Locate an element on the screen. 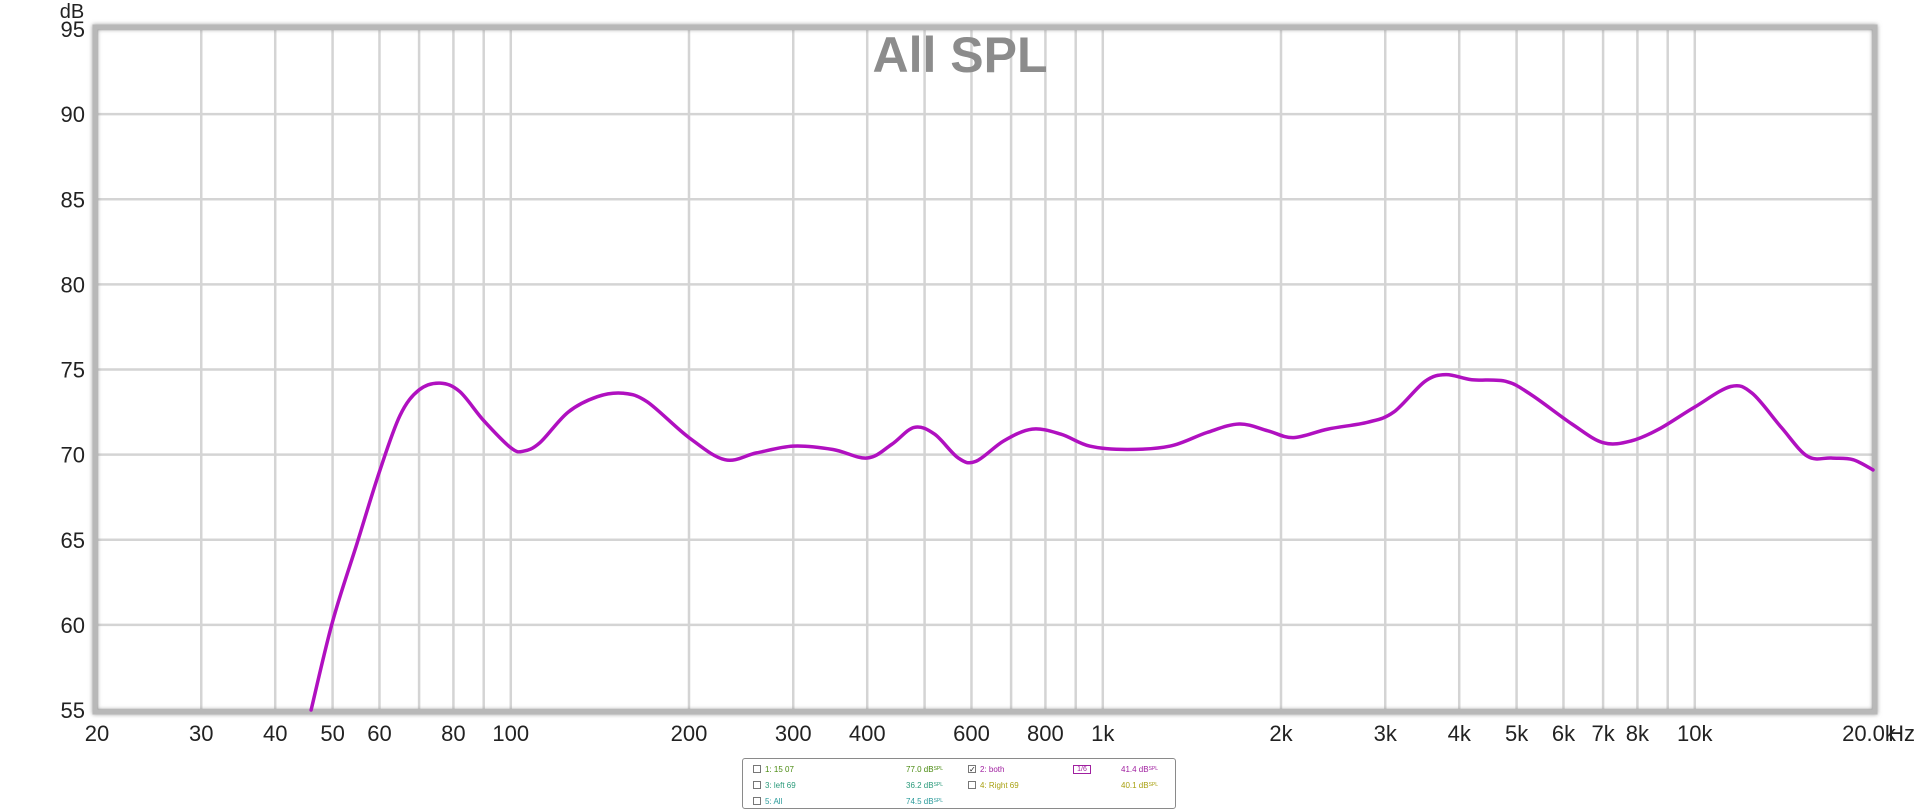 The height and width of the screenshot is (809, 1920). x-tick-label: 20.0k is located at coordinates (1869, 733).